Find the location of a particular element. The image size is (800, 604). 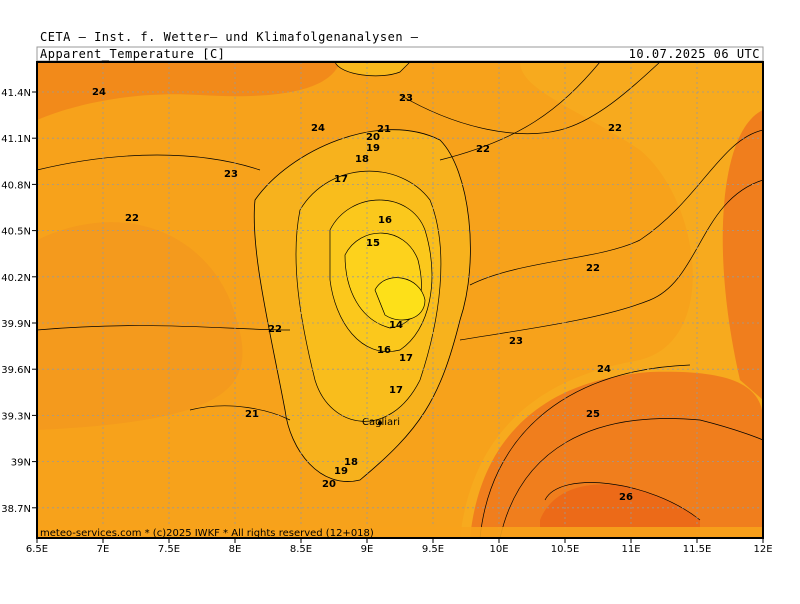

city-marker is located at coordinates (380, 423).